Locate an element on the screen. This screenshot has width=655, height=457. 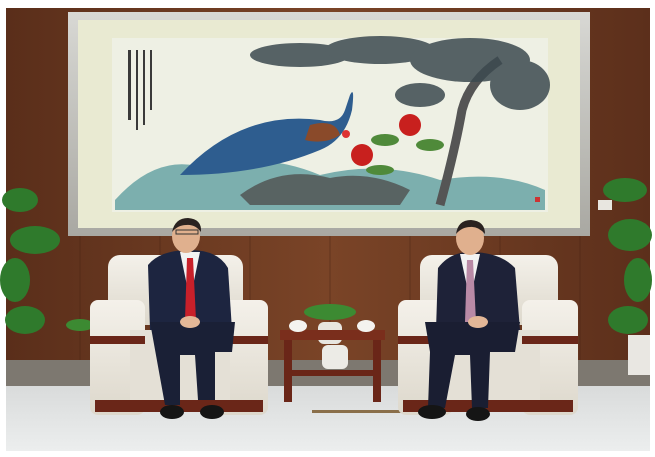
leaves is located at coordinates (405, 154).